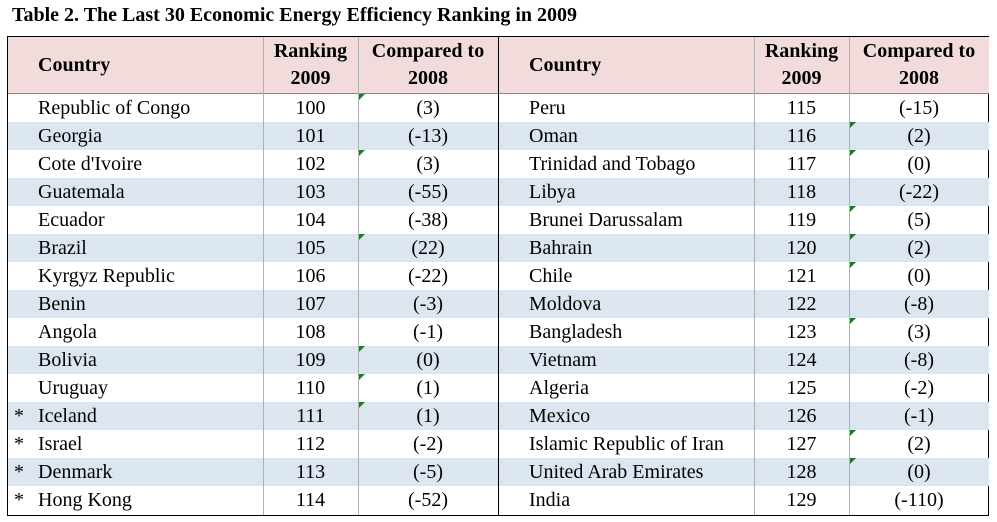  Describe the element at coordinates (801, 51) in the screenshot. I see `header-ranking-line1: Ranking` at that location.